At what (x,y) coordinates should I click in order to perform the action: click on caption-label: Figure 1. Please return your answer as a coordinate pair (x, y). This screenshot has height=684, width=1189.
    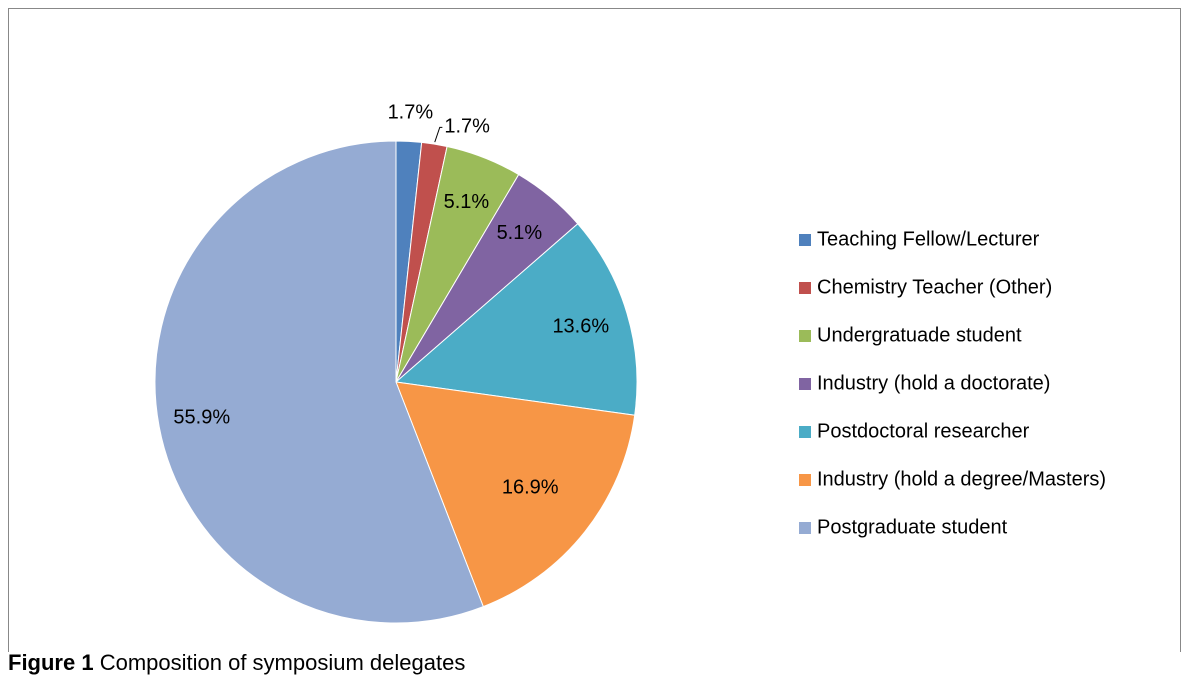
    Looking at the image, I should click on (51, 662).